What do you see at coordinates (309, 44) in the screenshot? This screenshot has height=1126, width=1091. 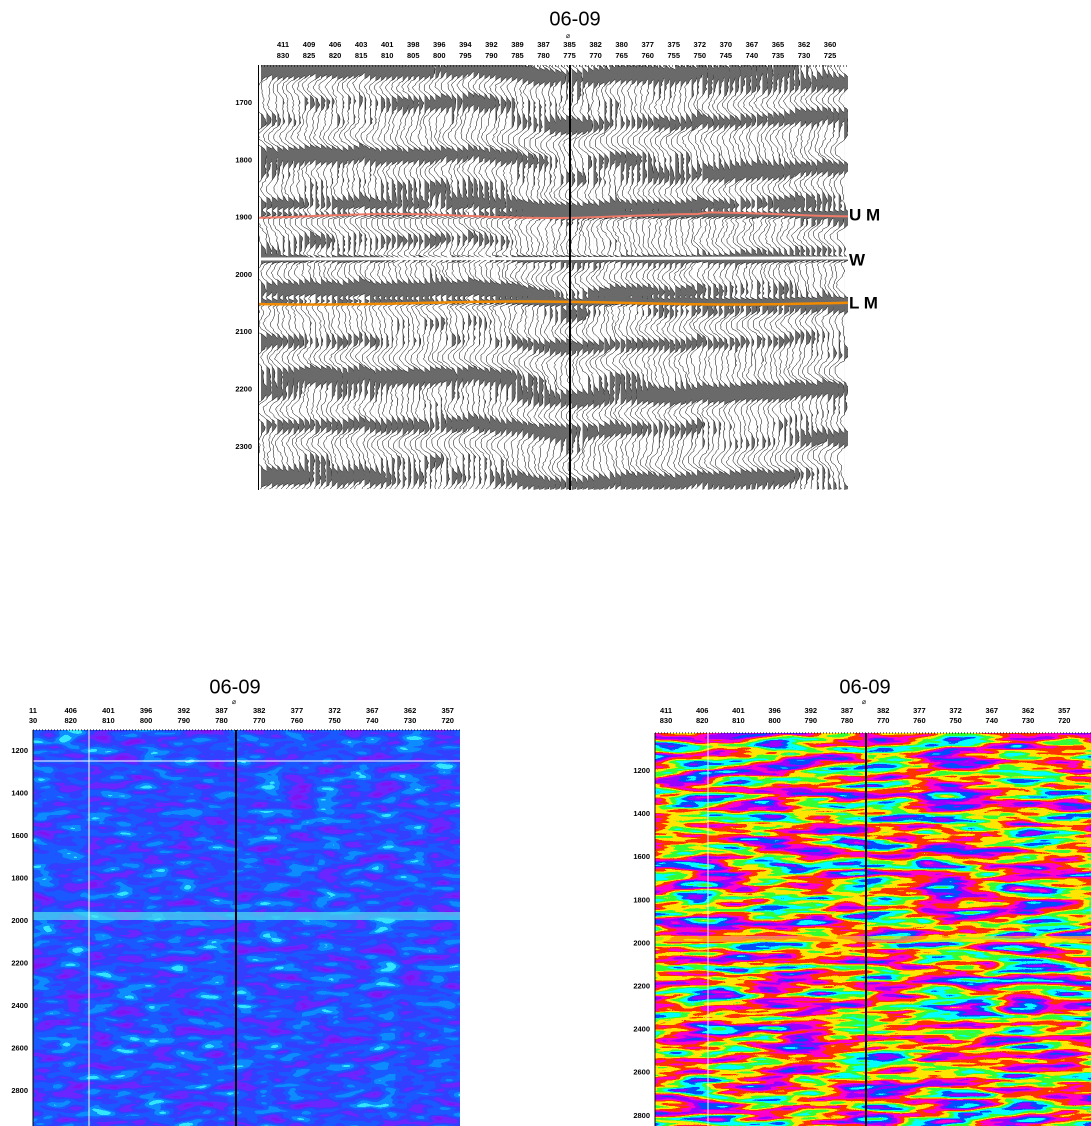 I see `trace-label: 409` at bounding box center [309, 44].